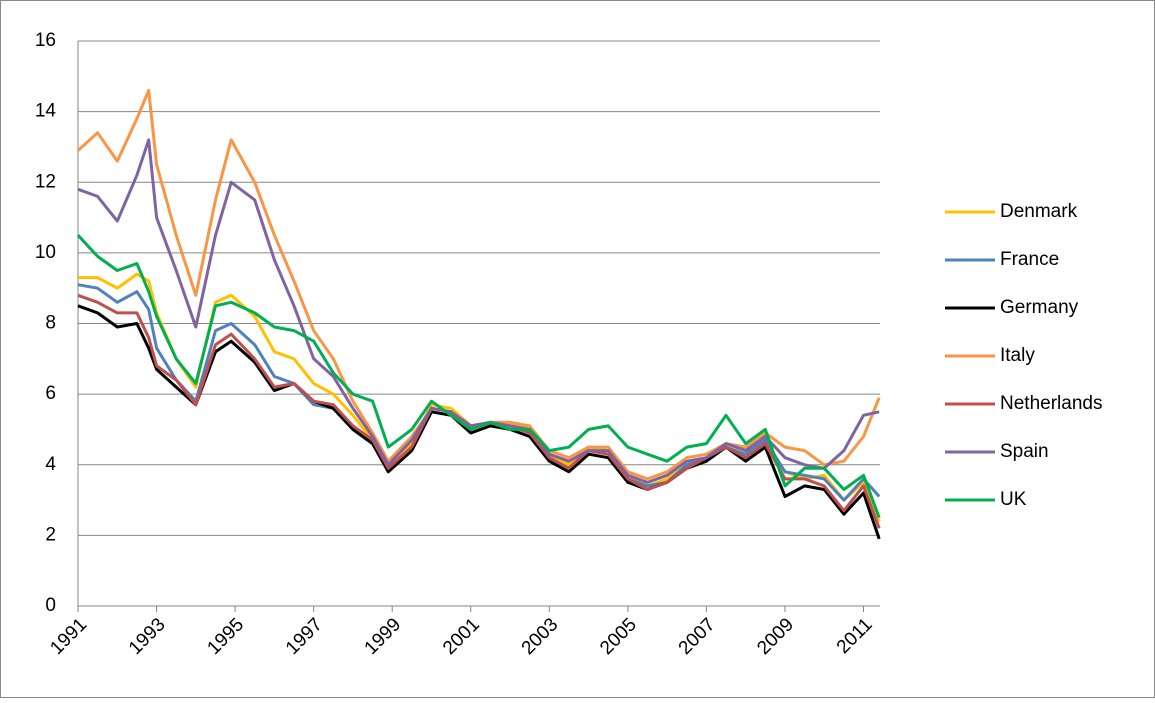 This screenshot has width=1155, height=703. I want to click on legend-label: Germany, so click(1039, 307).